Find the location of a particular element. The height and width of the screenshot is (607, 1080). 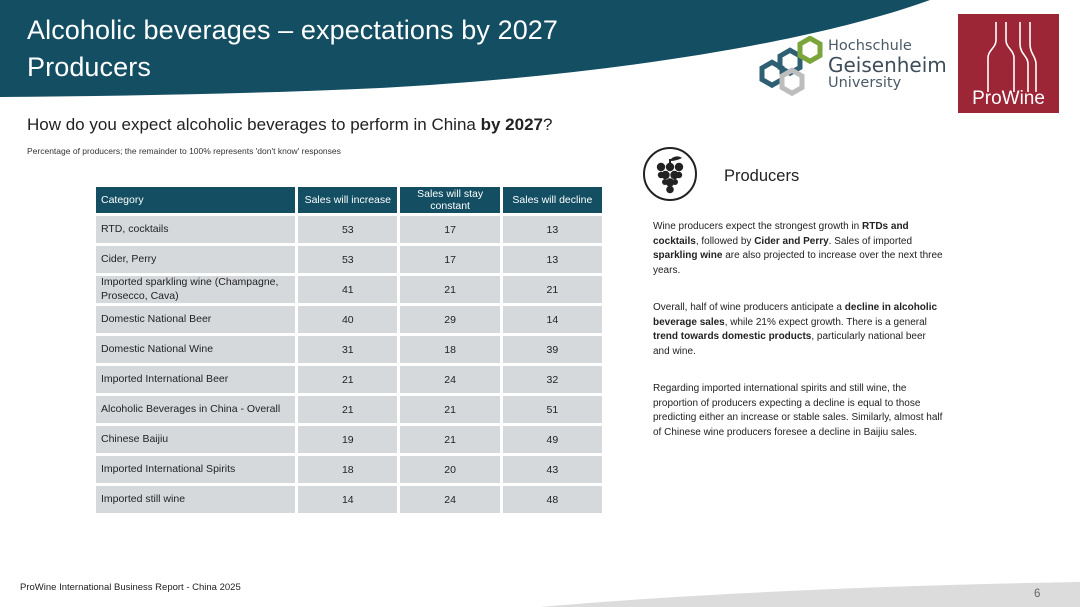

row-category: RTD, cocktails is located at coordinates (196, 229).